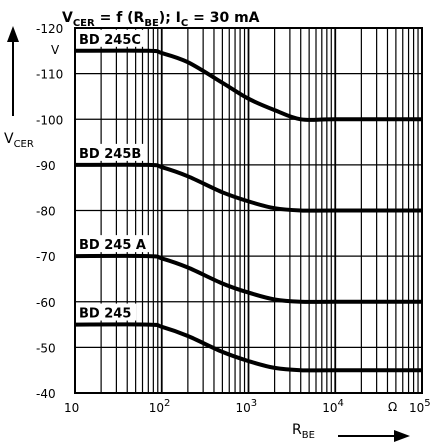 Image resolution: width=433 pixels, height=447 pixels. Describe the element at coordinates (161, 19) in the screenshot. I see `chart-title: VCER = f (RBE); IC = 30 mA` at that location.